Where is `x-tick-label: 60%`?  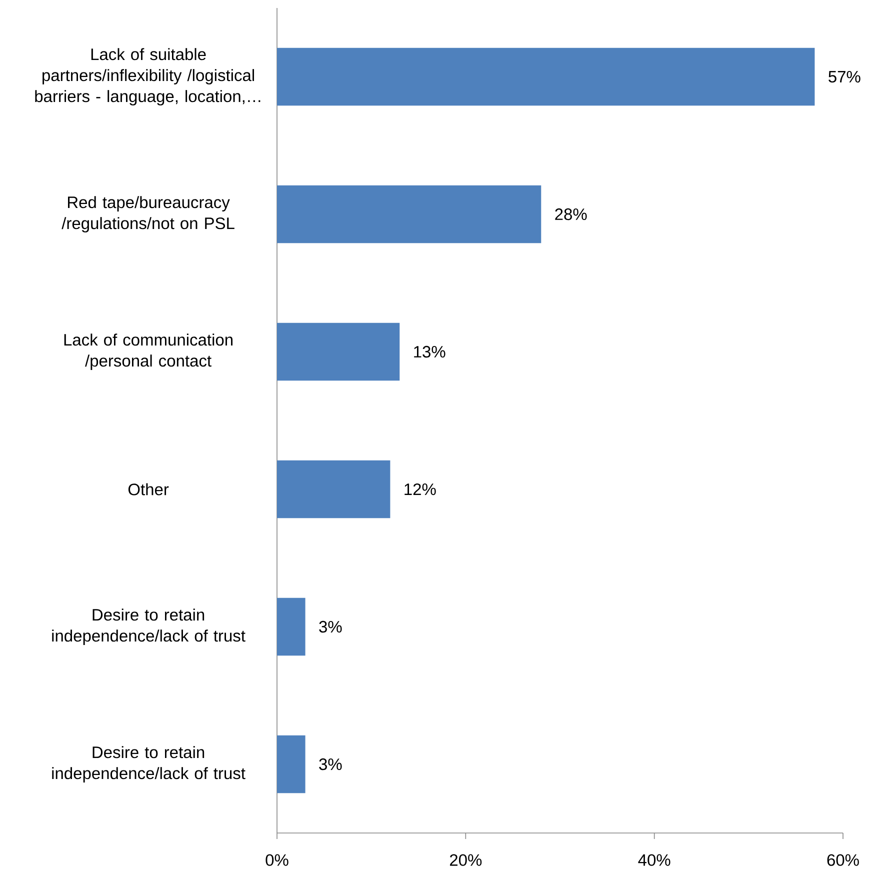 x-tick-label: 60% is located at coordinates (843, 860).